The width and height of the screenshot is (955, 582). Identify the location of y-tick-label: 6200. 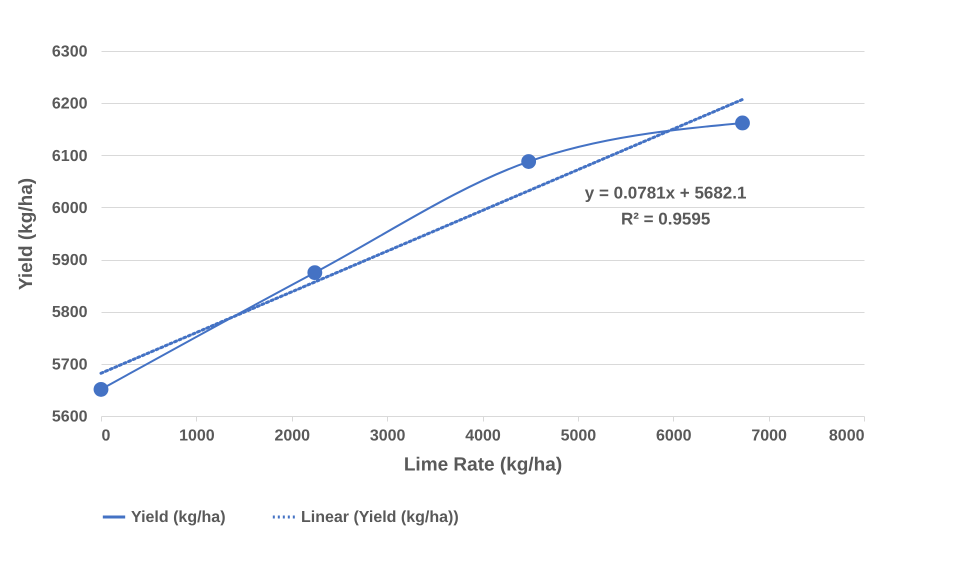
(70, 104).